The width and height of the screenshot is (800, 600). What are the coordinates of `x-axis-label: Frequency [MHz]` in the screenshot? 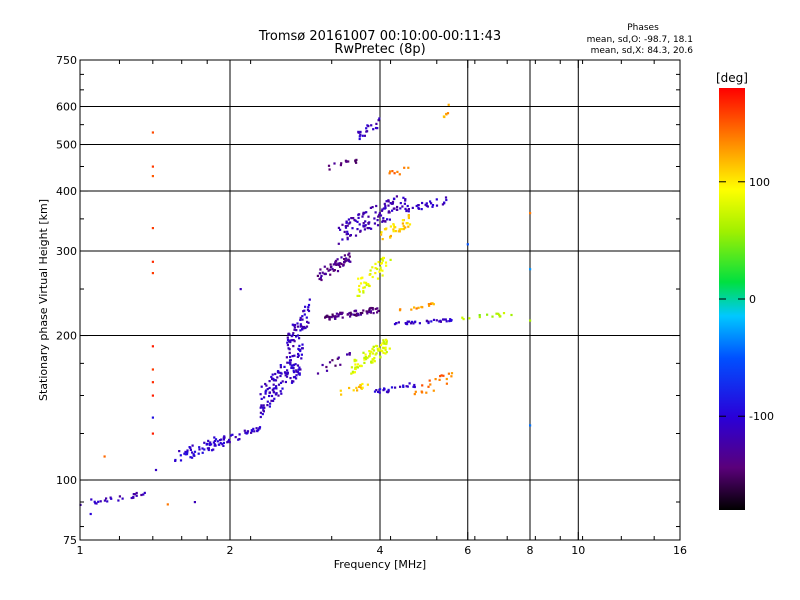 It's located at (380, 564).